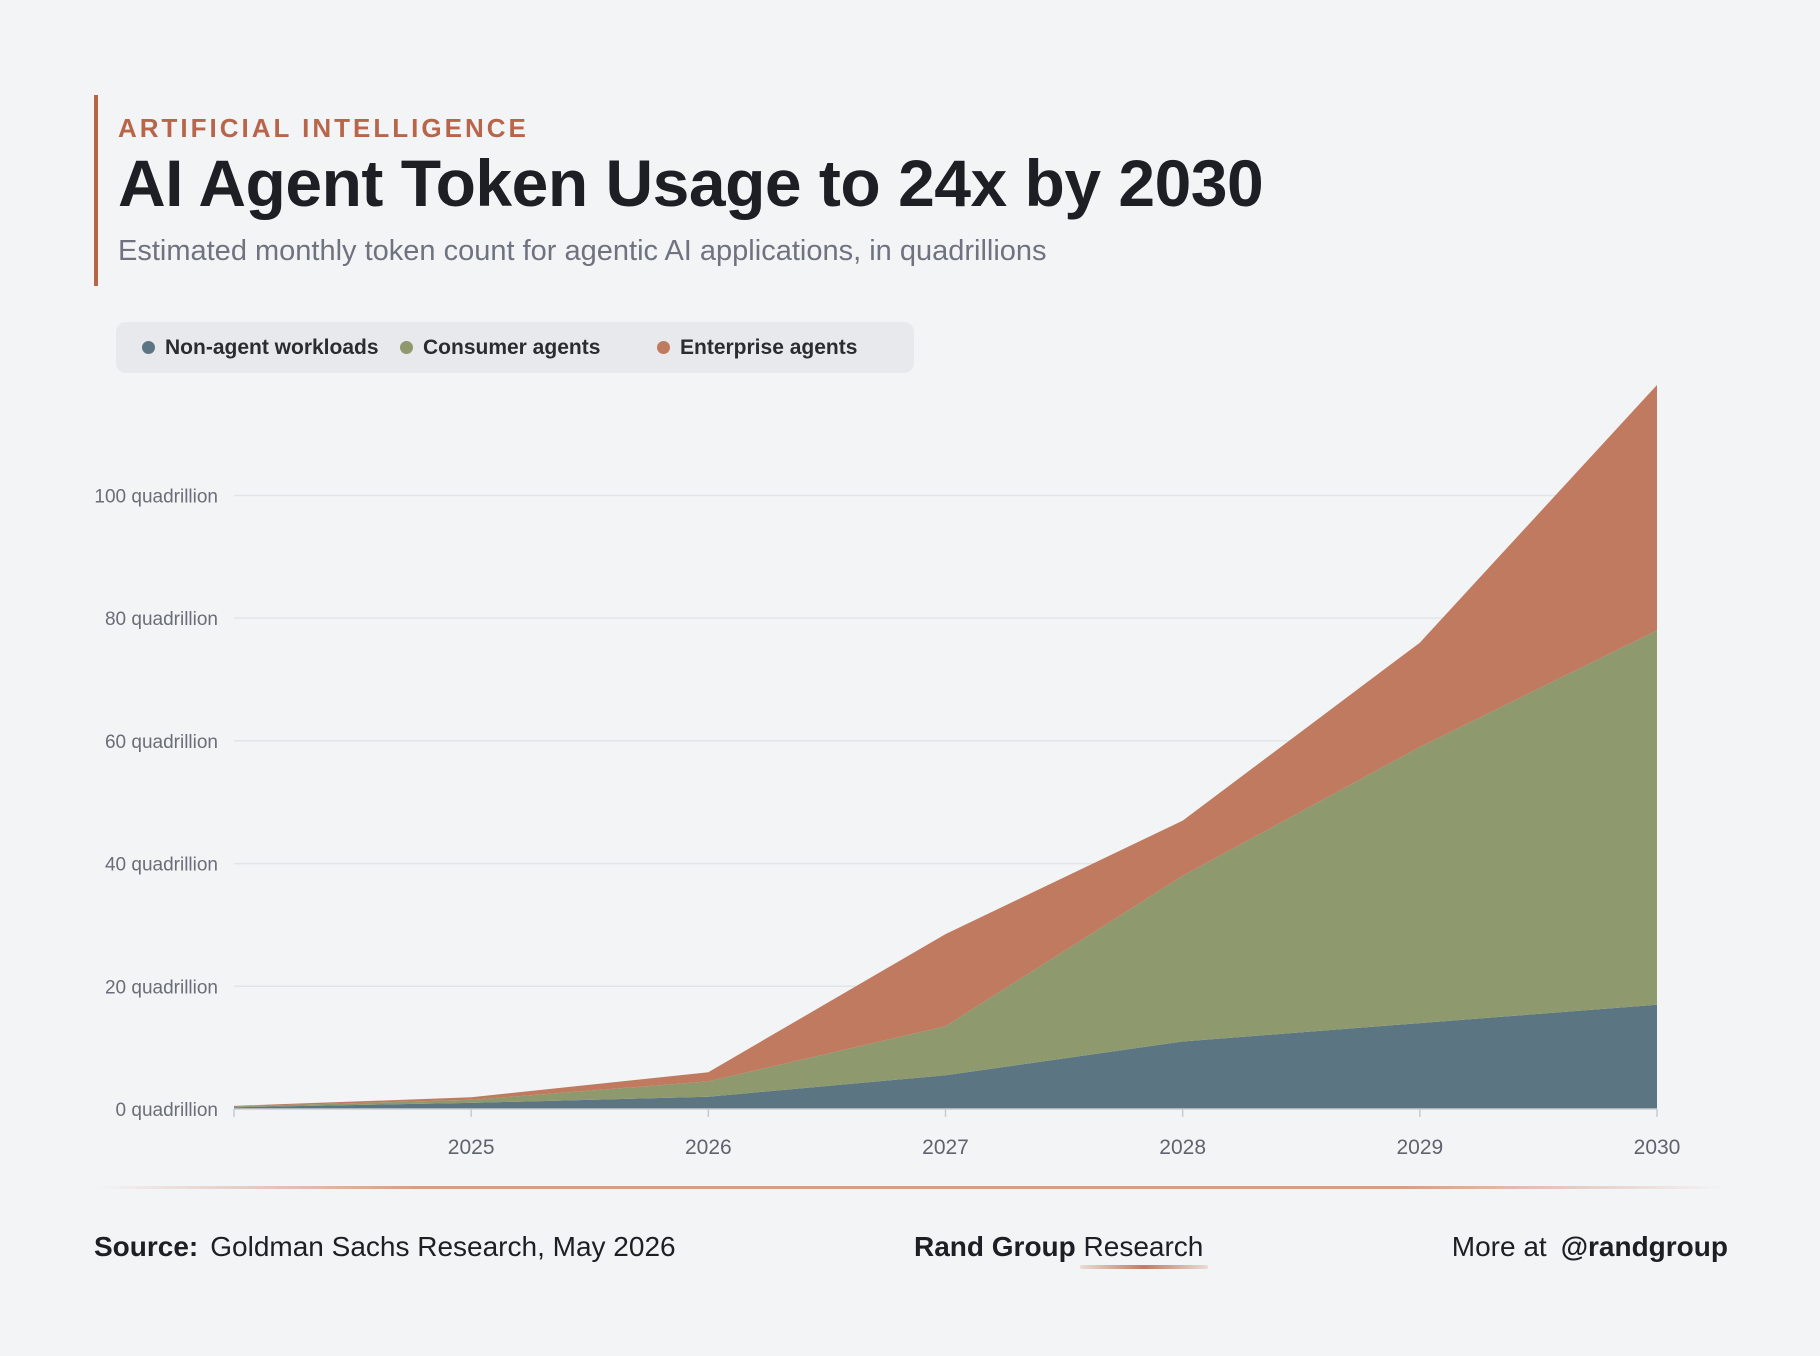  Describe the element at coordinates (910, 1187) in the screenshot. I see `footer-divider` at that location.